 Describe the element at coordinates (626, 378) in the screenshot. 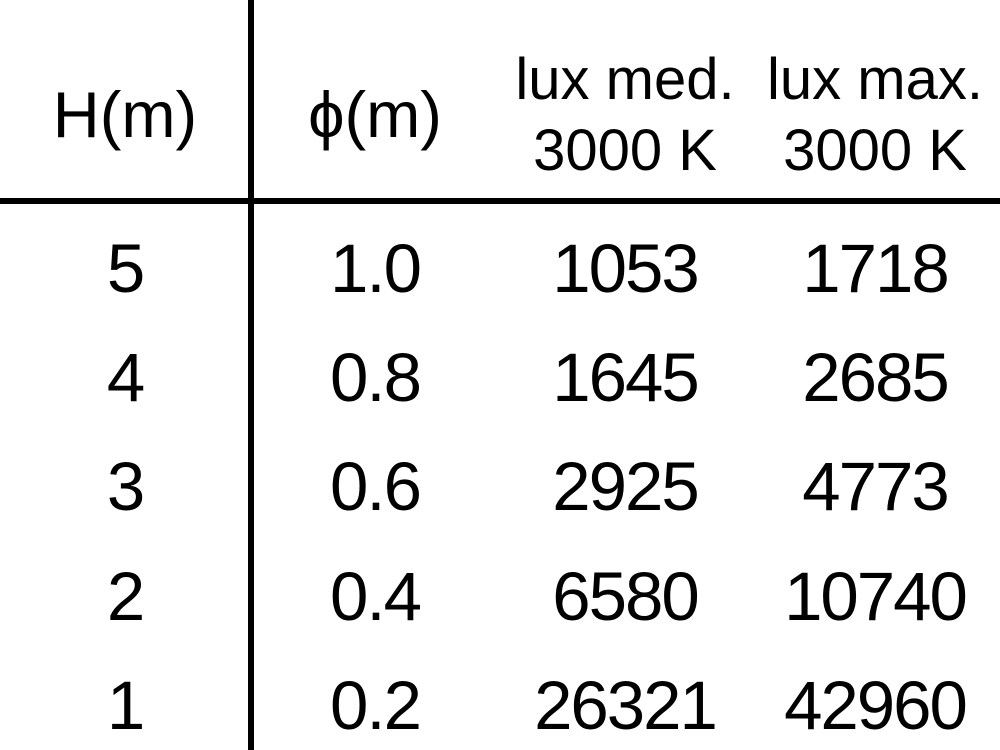

I see `table-cell: 1645` at that location.